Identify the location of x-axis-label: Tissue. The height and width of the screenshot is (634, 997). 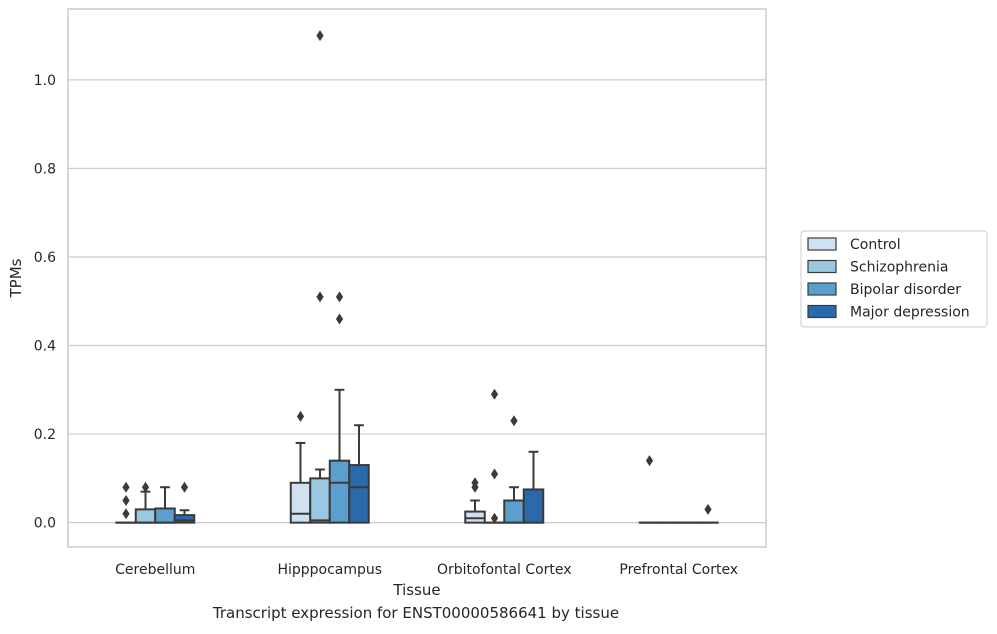
(416, 590).